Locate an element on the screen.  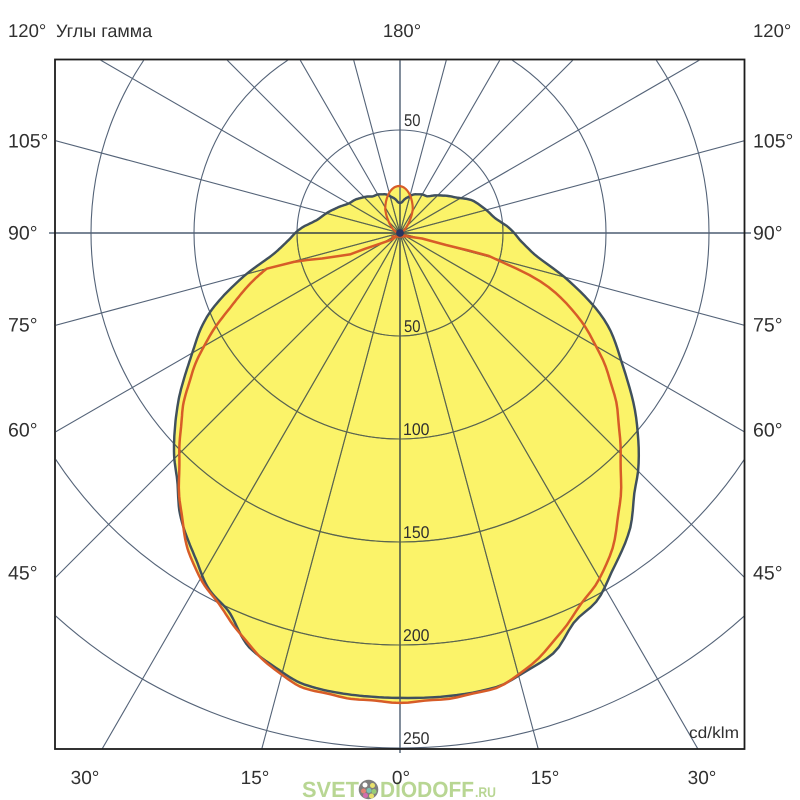
svg-text: 200 is located at coordinates (416, 635).